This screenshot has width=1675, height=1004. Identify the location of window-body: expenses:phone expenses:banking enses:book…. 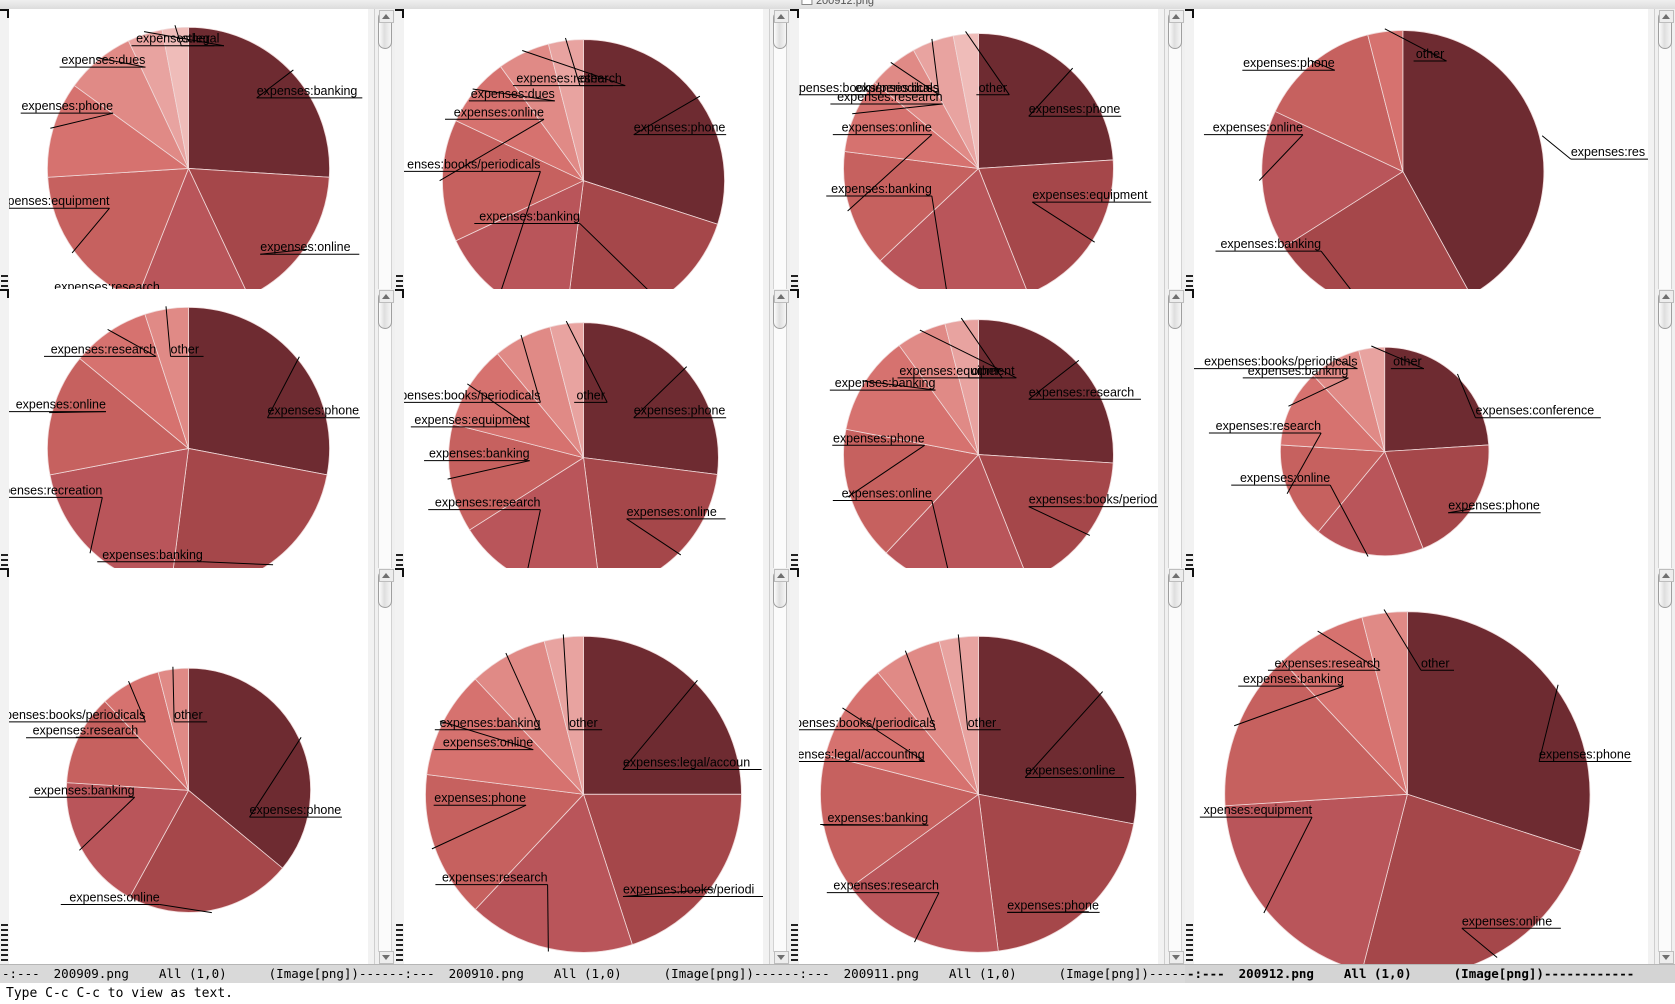
(592, 162).